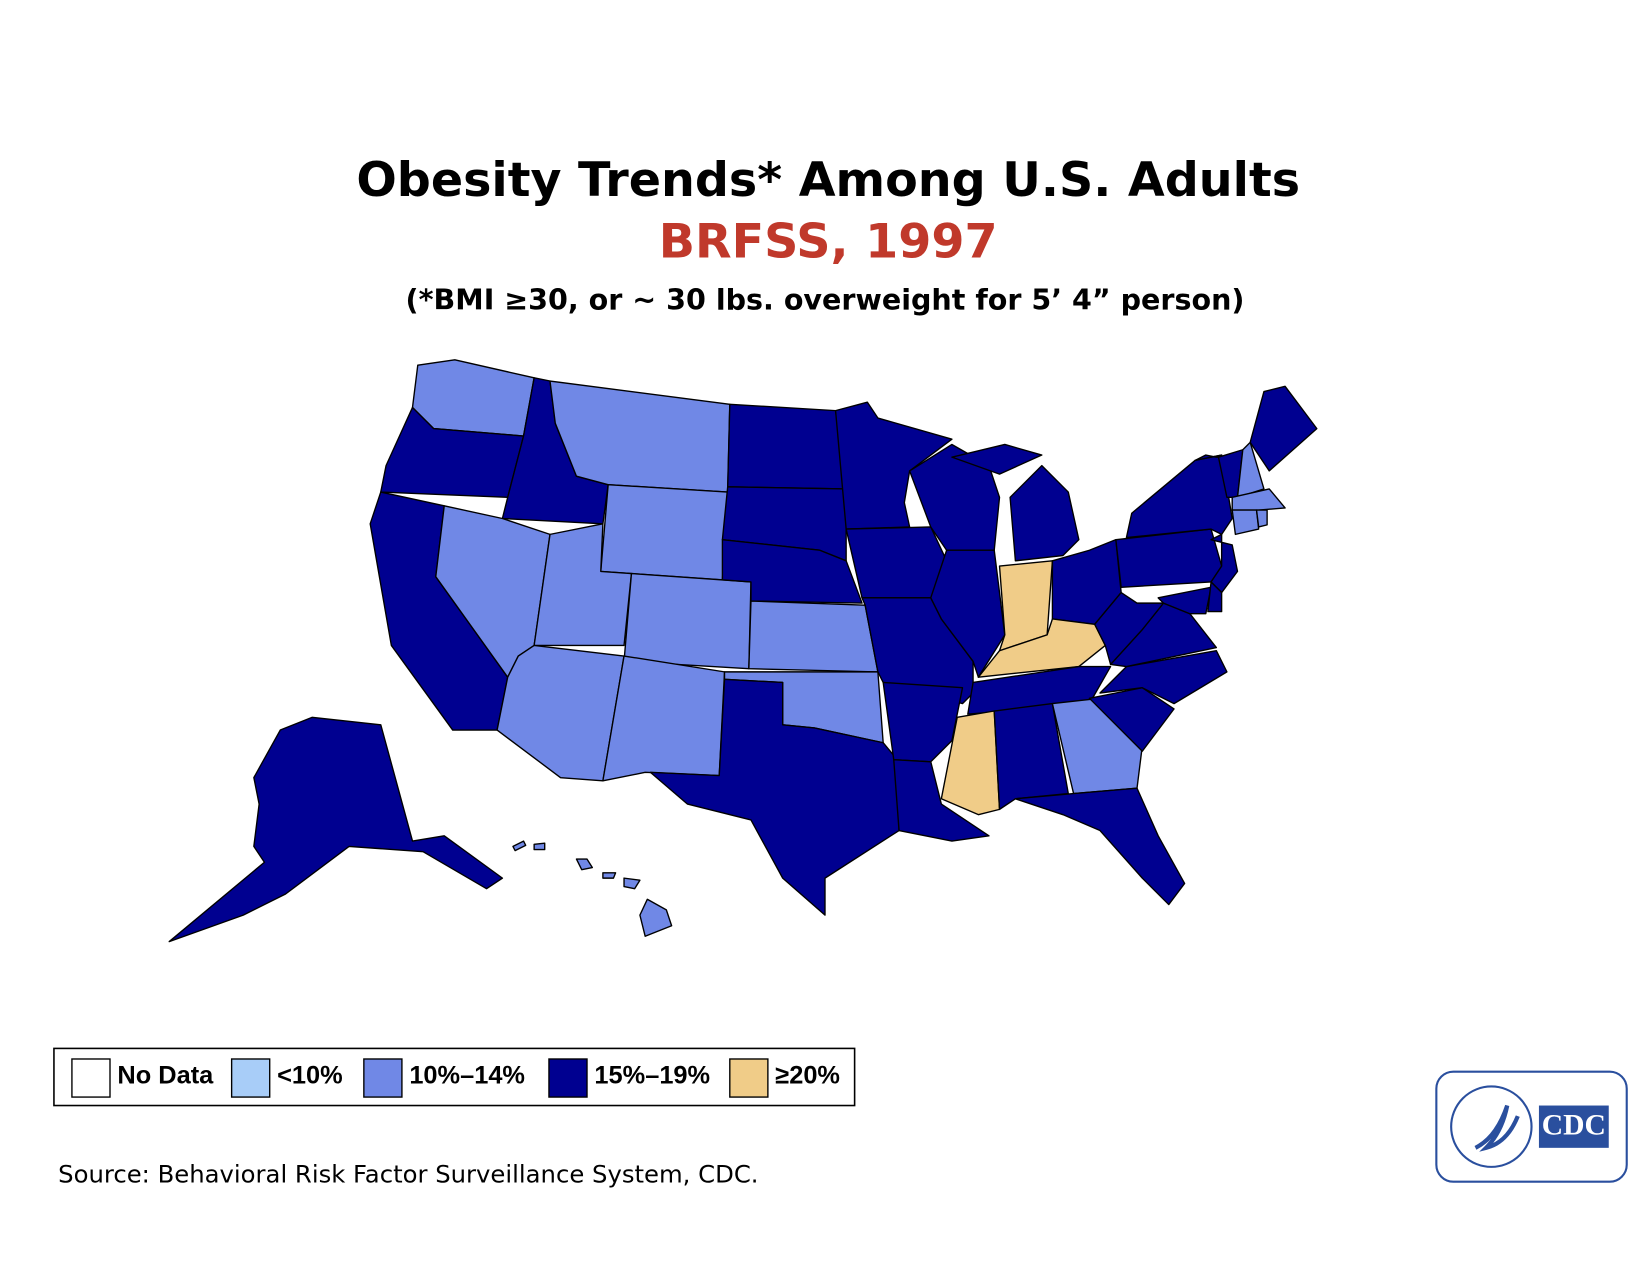 The width and height of the screenshot is (1650, 1275). What do you see at coordinates (1497, 1128) in the screenshot?
I see `logo-eagle` at bounding box center [1497, 1128].